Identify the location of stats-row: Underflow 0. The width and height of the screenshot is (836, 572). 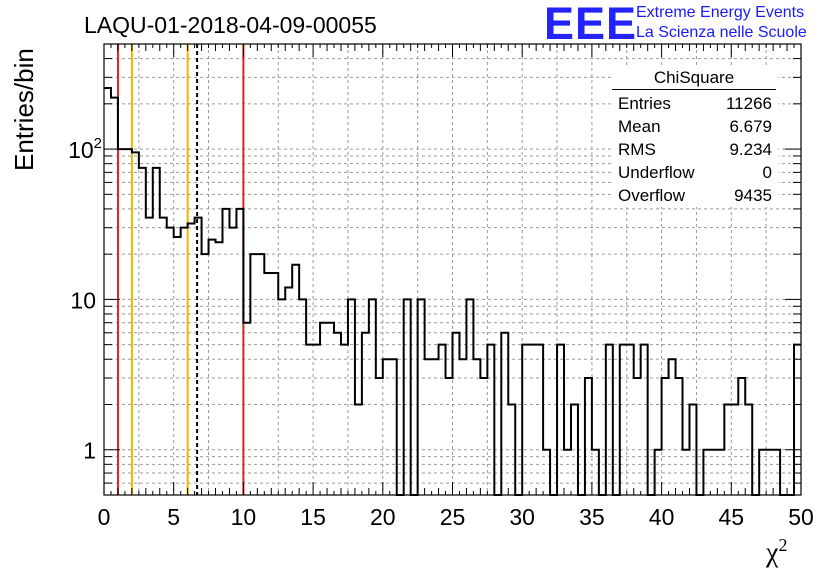
(695, 172).